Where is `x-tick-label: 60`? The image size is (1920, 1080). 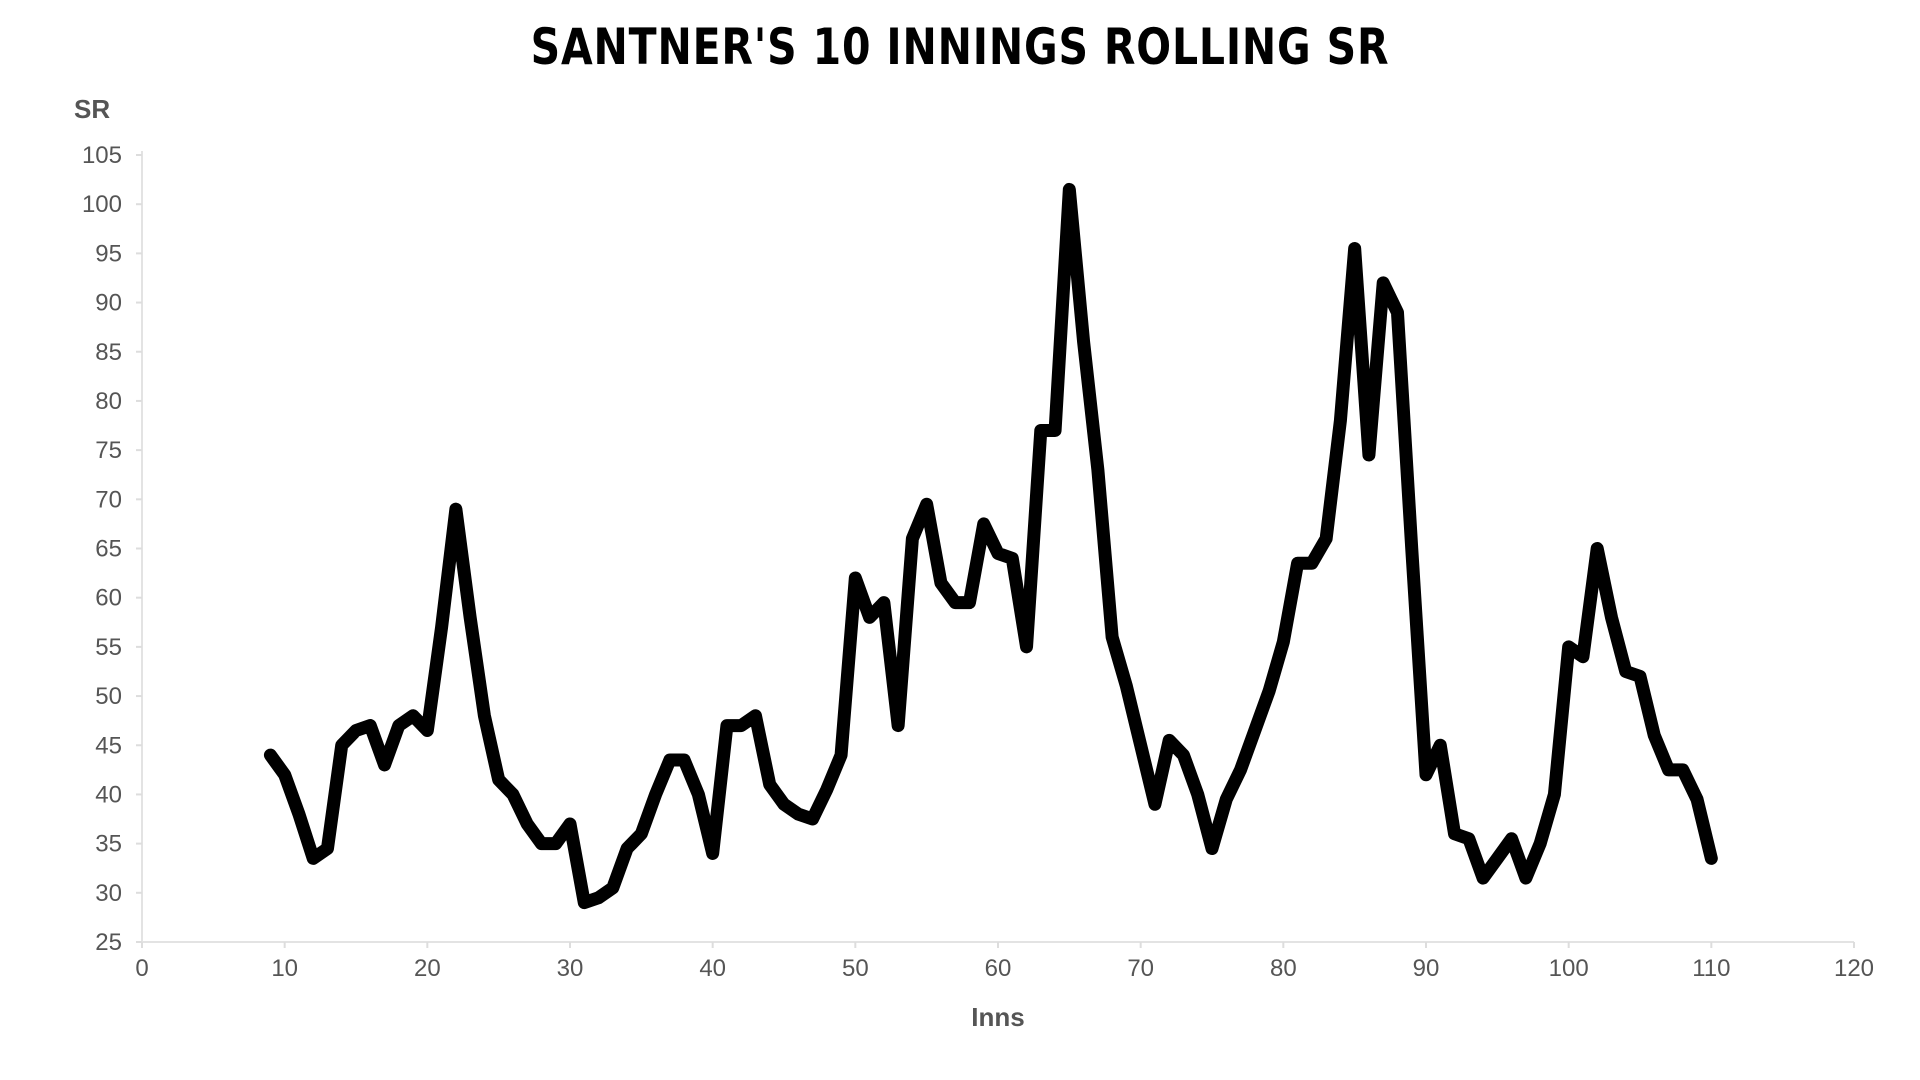 x-tick-label: 60 is located at coordinates (998, 968).